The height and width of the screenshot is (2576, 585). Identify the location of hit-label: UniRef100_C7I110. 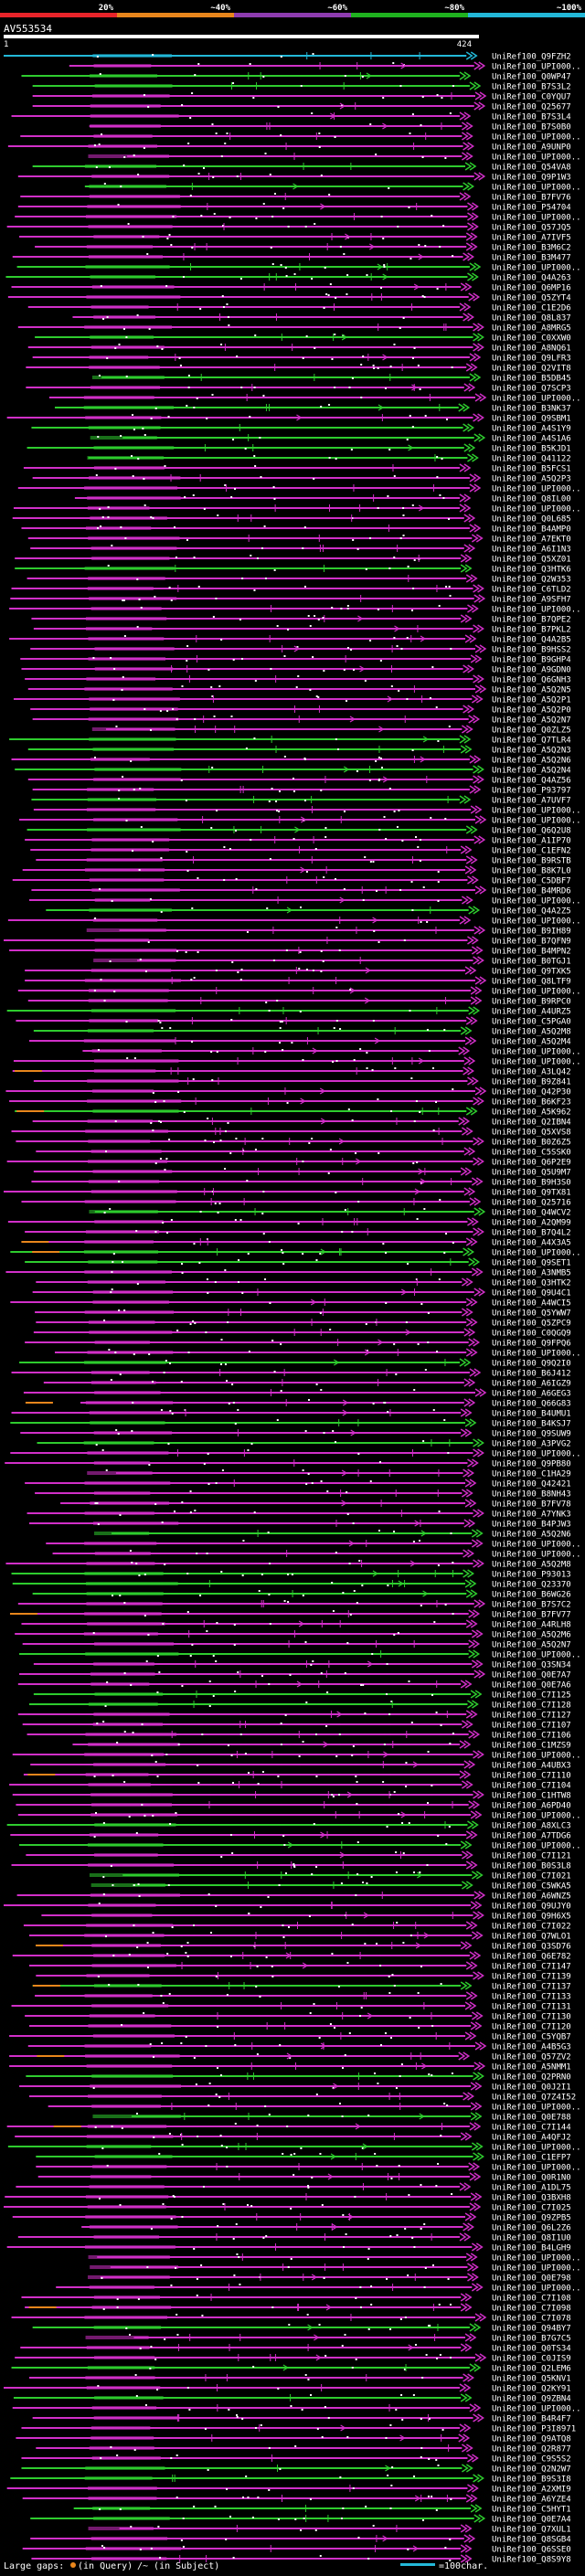
(532, 1776).